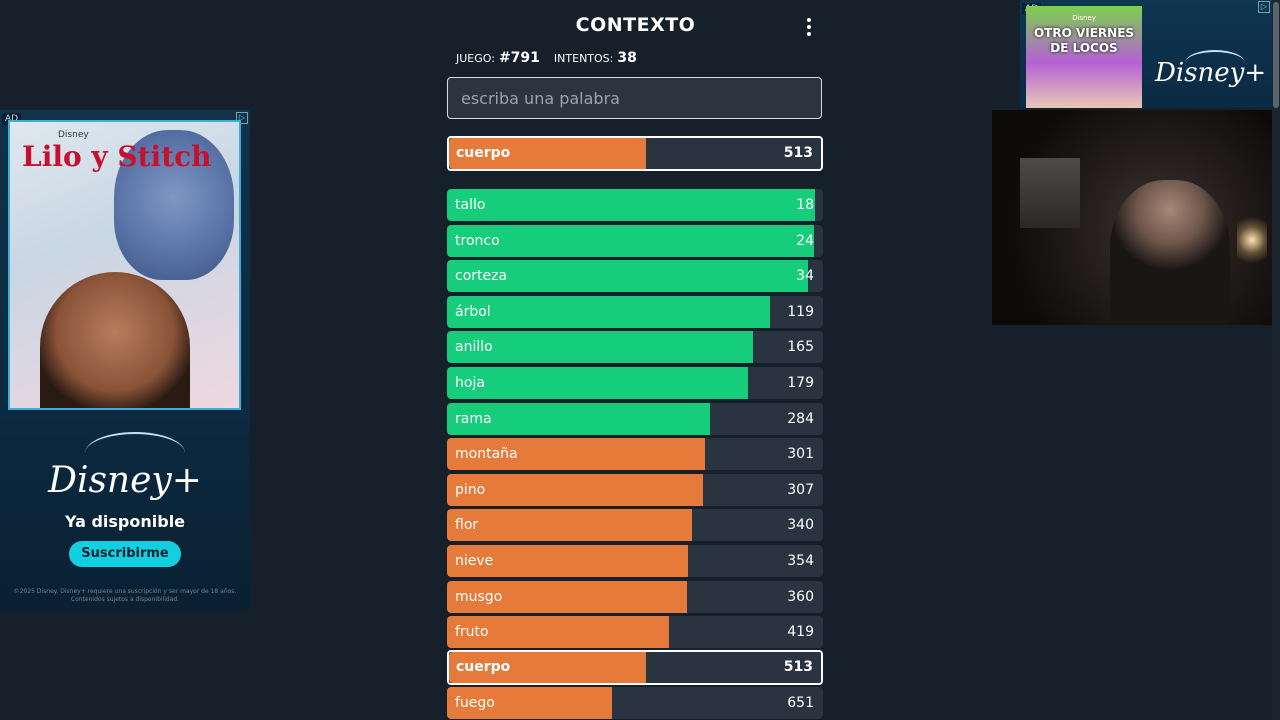 The image size is (1280, 720). I want to click on guess-distance: 419, so click(800, 632).